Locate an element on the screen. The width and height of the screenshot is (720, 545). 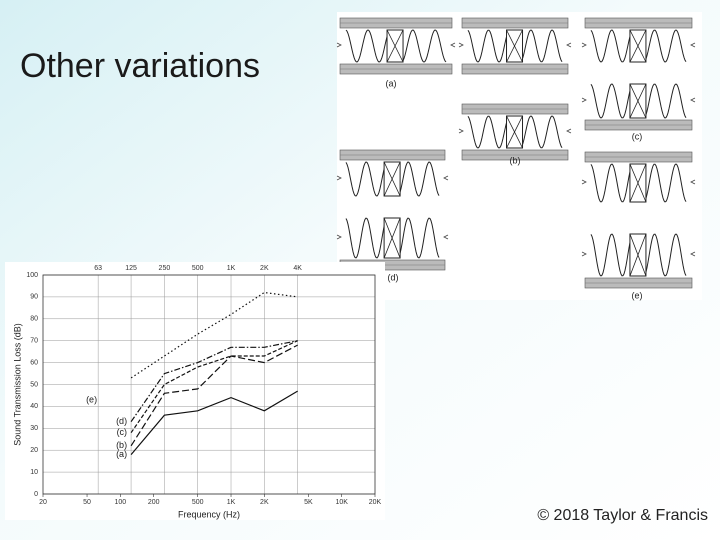
y-tick-label: 0 is located at coordinates (36, 494).